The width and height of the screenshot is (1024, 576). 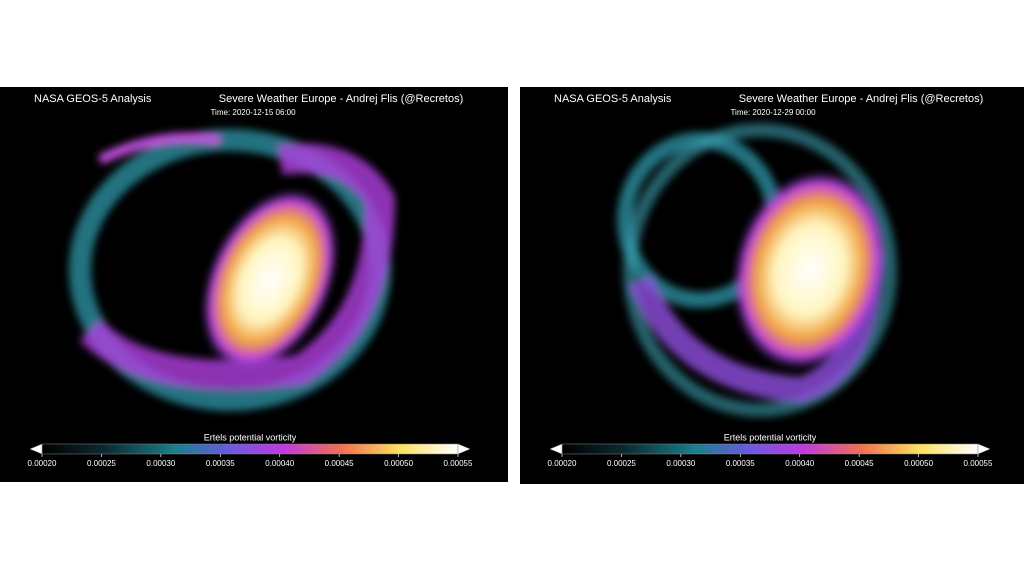 What do you see at coordinates (253, 112) in the screenshot?
I see `time-label: Time: 2020-12-15 06:00` at bounding box center [253, 112].